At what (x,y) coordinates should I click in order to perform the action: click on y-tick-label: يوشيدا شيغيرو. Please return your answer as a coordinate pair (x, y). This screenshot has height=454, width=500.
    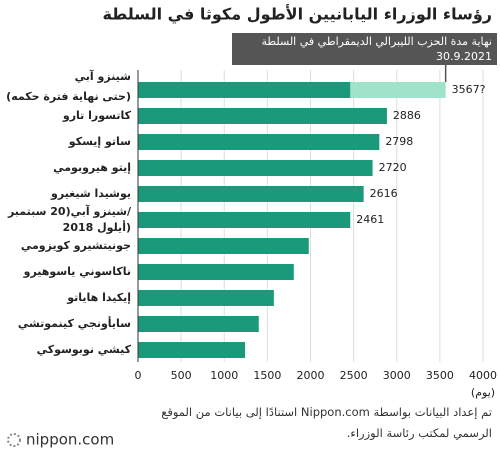
    Looking at the image, I should click on (90, 193).